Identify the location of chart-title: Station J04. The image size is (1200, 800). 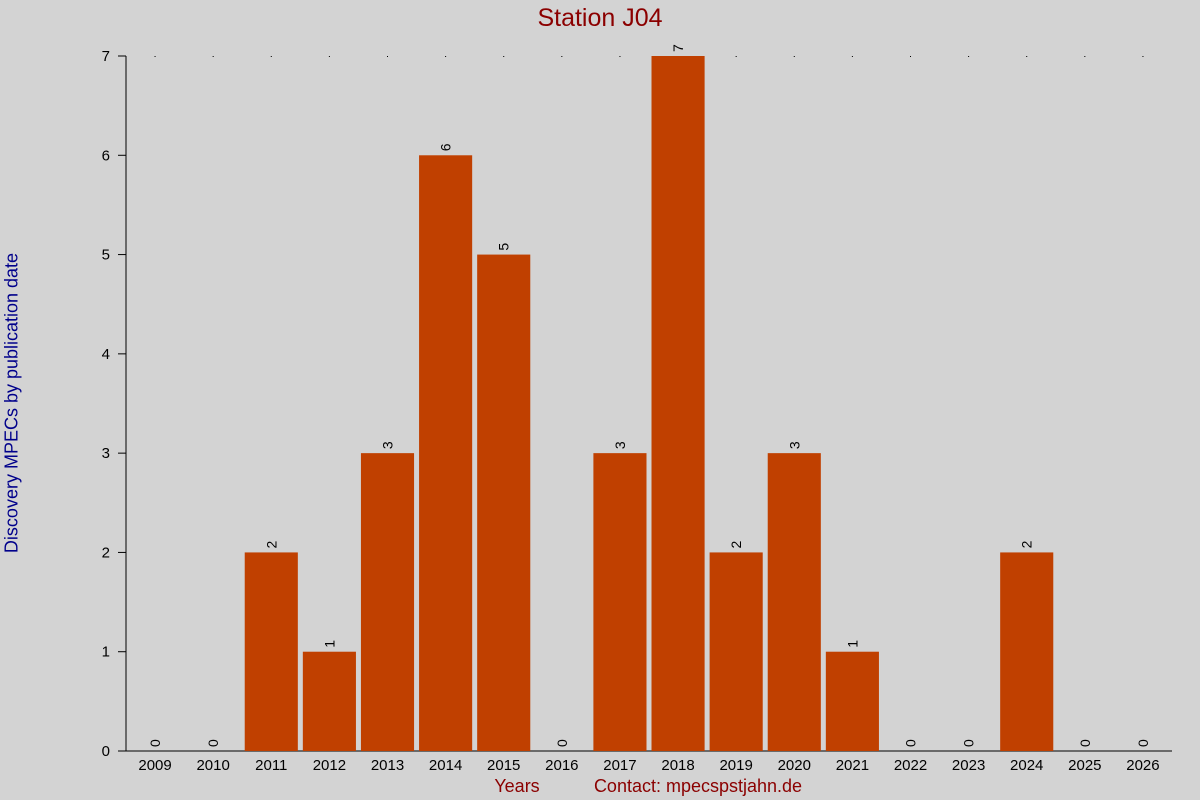
(600, 18).